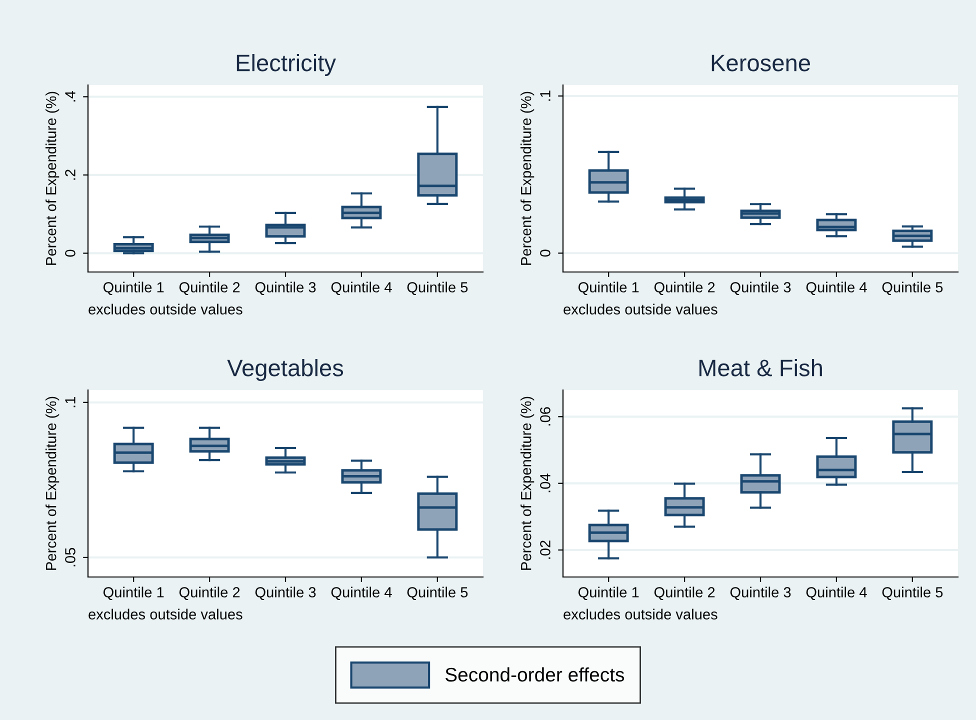  What do you see at coordinates (534, 674) in the screenshot?
I see `legend-label: Second-order effects` at bounding box center [534, 674].